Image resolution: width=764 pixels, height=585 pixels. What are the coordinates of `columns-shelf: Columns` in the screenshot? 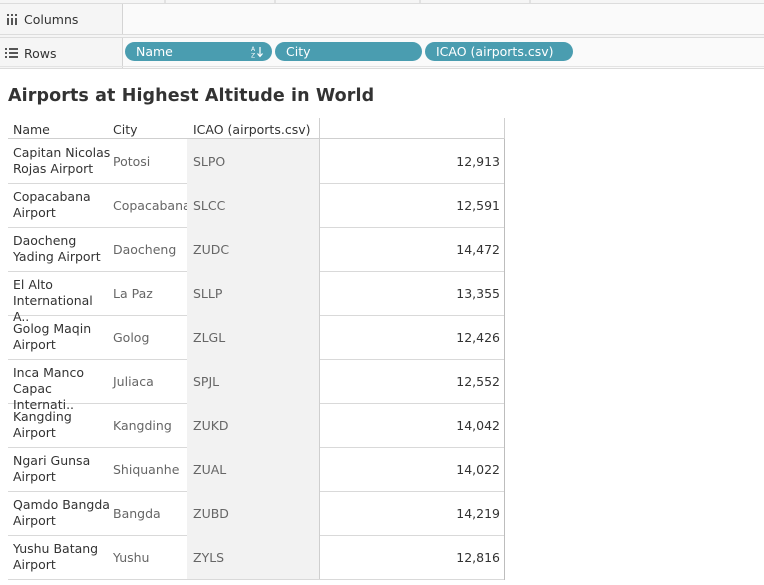 It's located at (382, 19).